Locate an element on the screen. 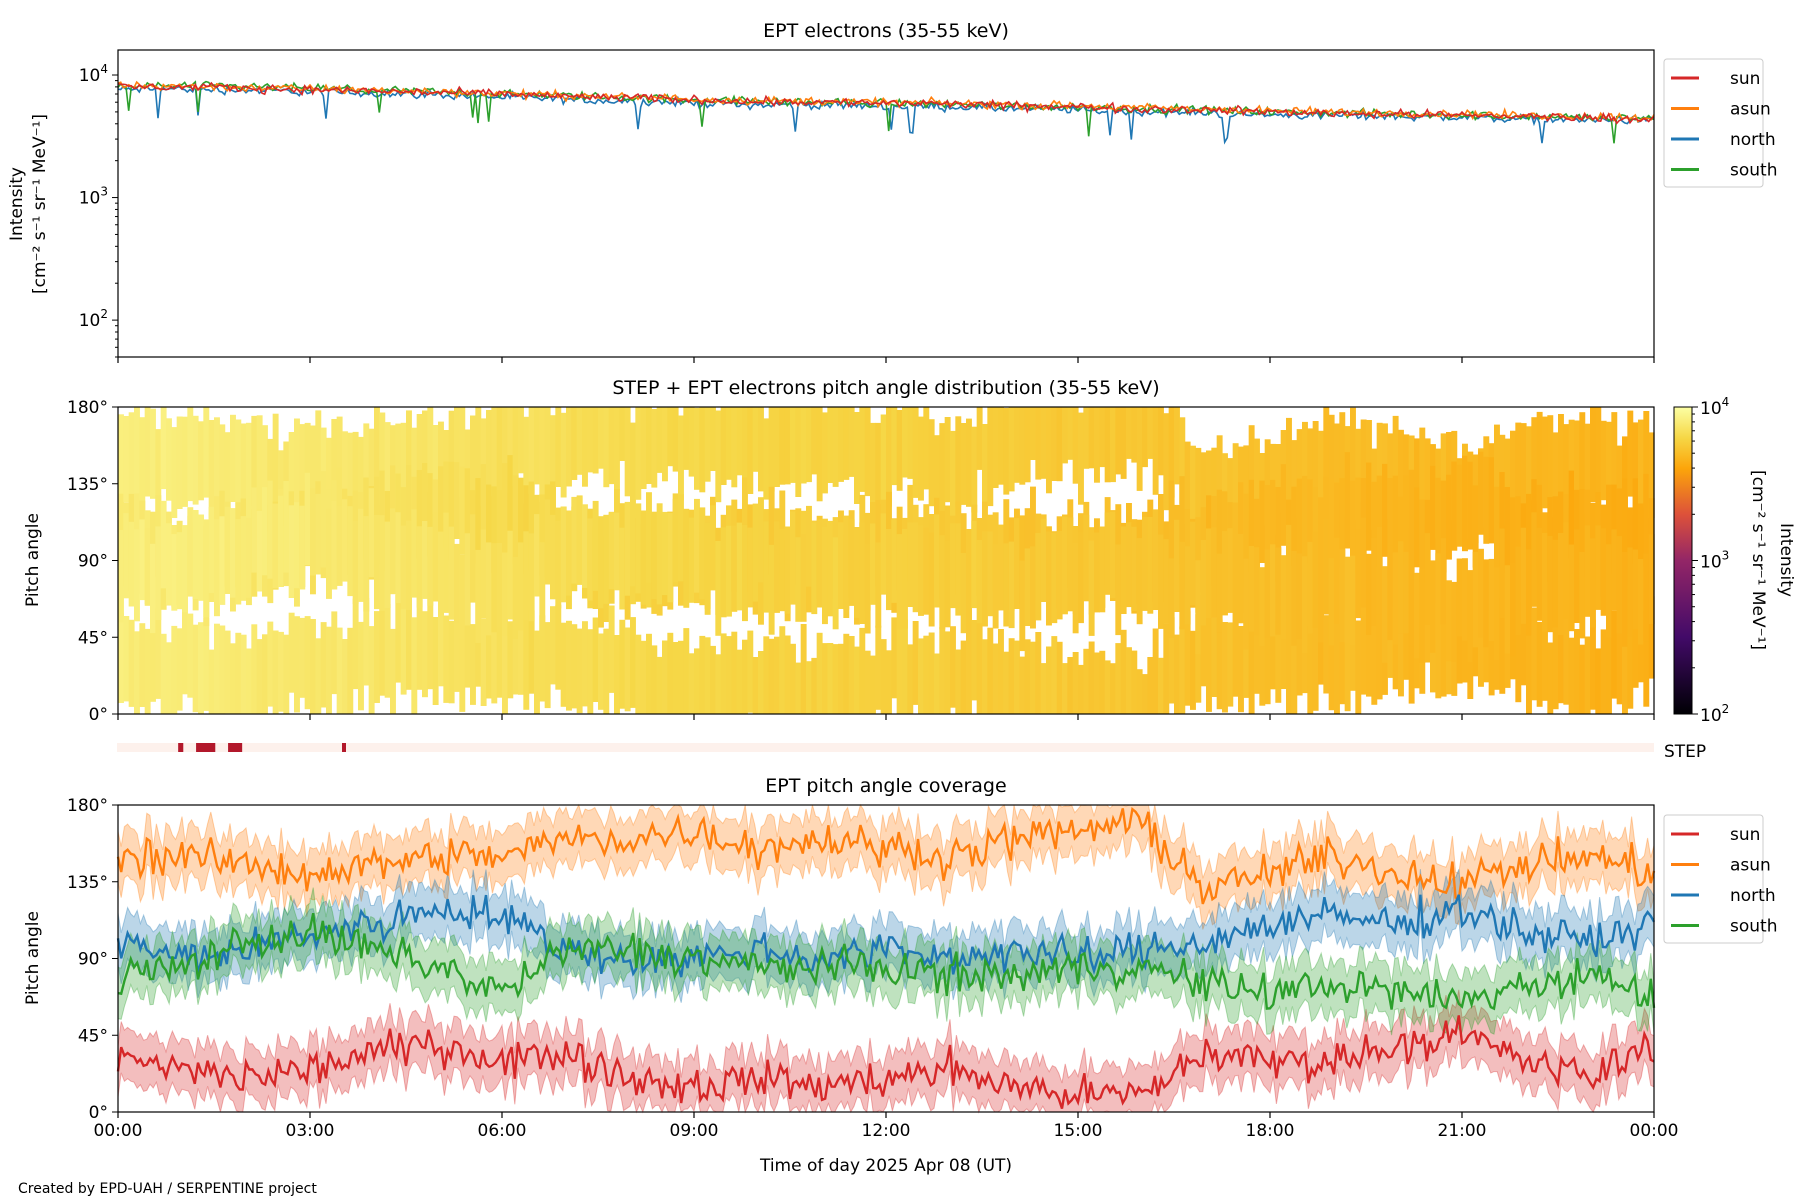 This screenshot has height=1200, width=1800. legend-label-asun: asun is located at coordinates (1750, 110).